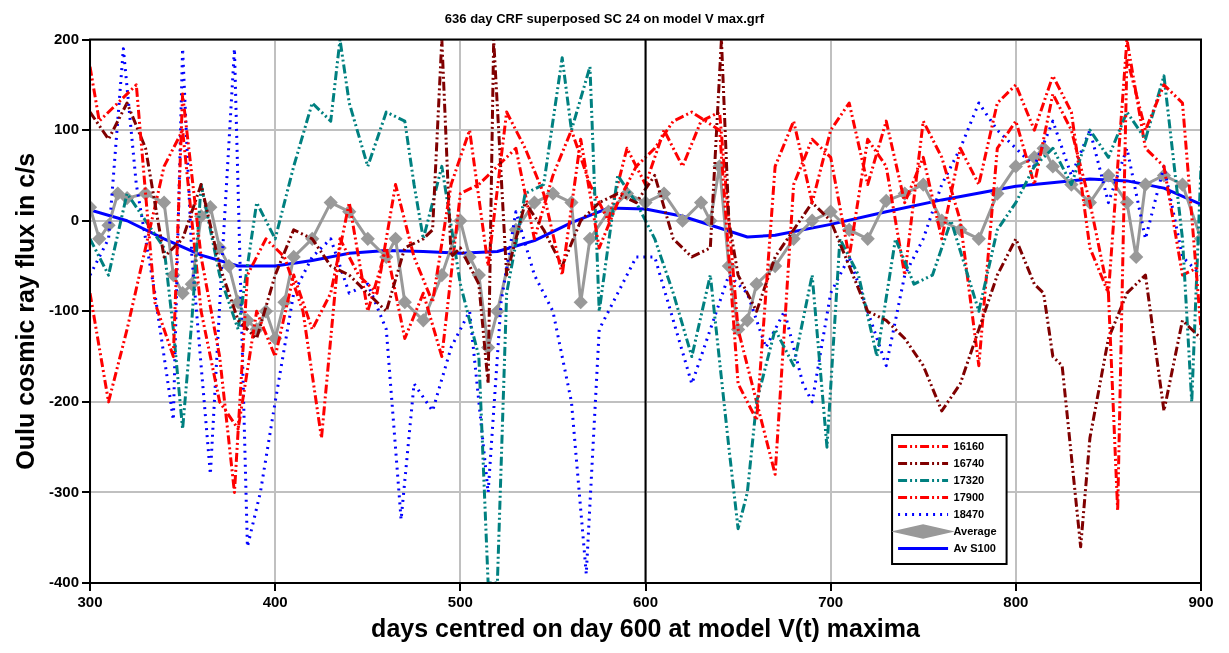  Describe the element at coordinates (646, 602) in the screenshot. I see `x-tick-label: 600` at that location.